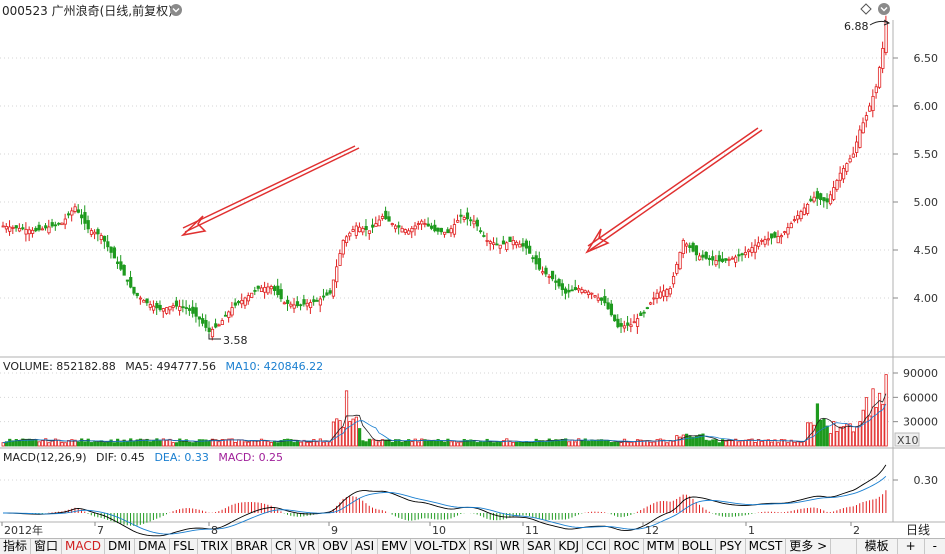  I want to click on indicator-tab: SAR, so click(540, 546).